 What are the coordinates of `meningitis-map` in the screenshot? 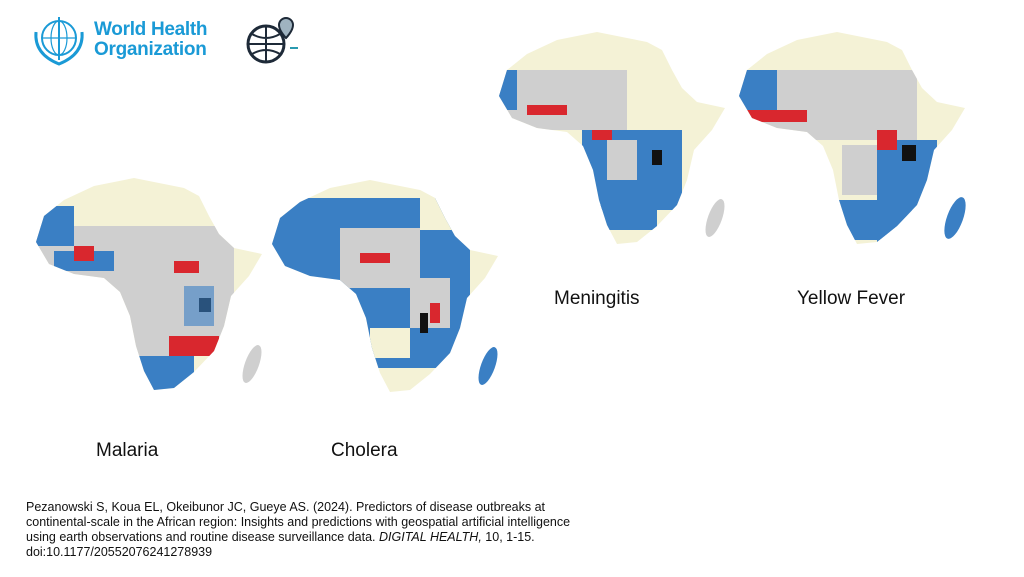 It's located at (613, 141).